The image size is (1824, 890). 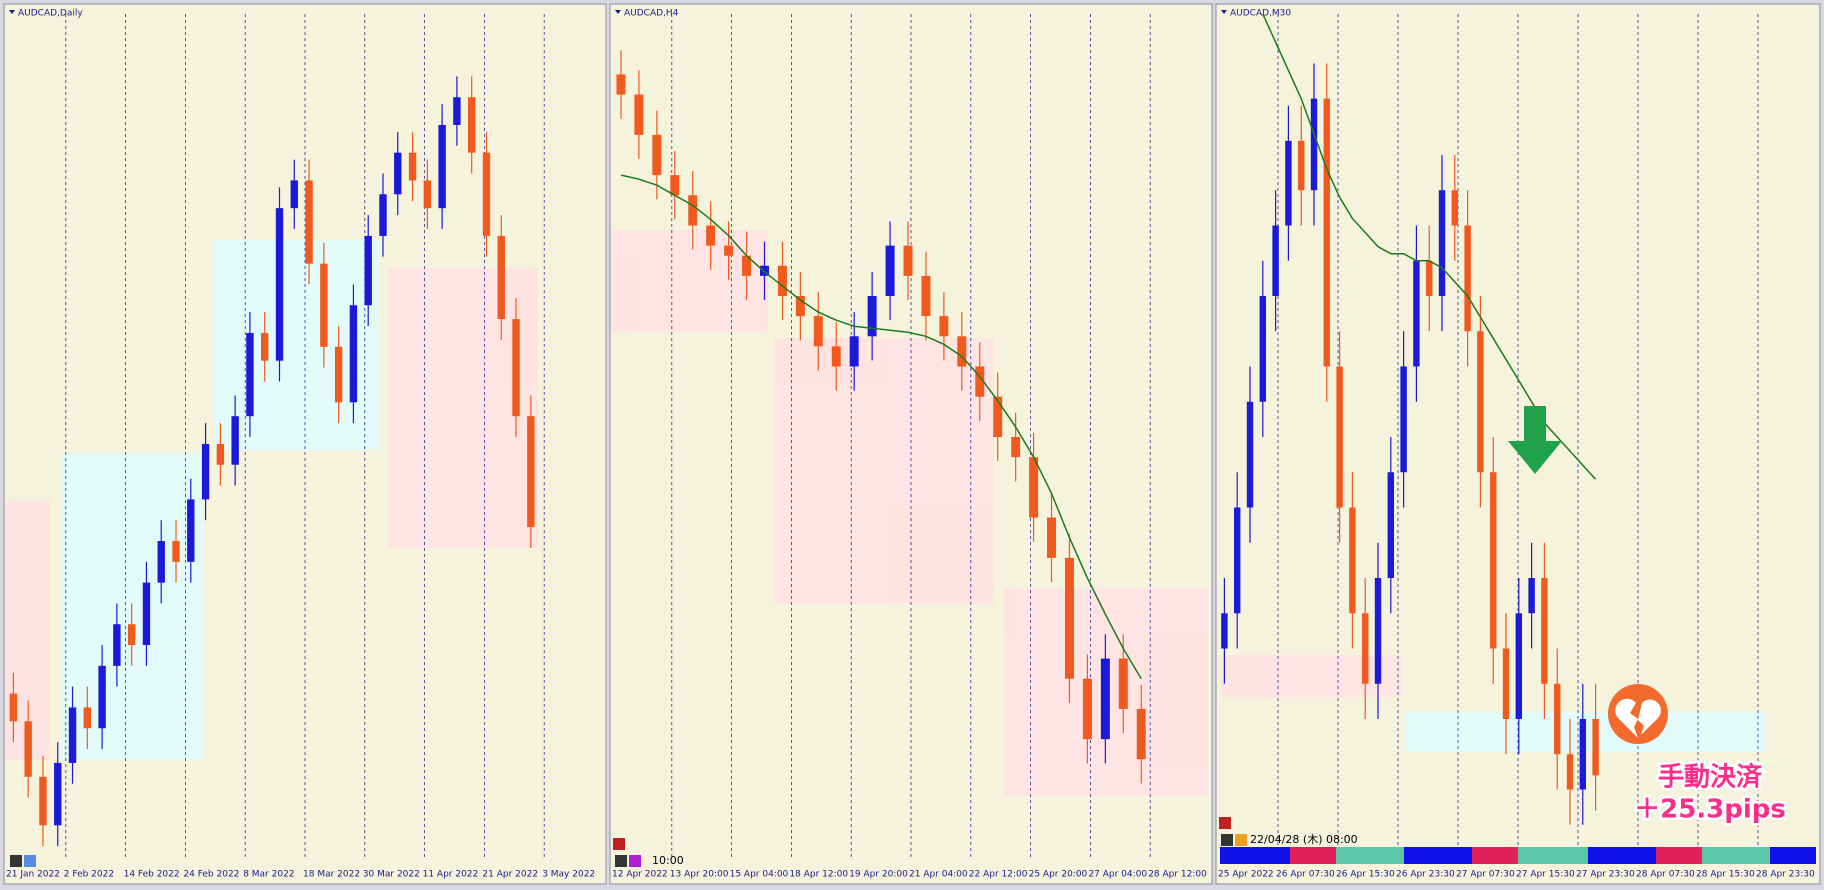 I want to click on x-tick-label: 19 Apr 20:00, so click(x=878, y=875).